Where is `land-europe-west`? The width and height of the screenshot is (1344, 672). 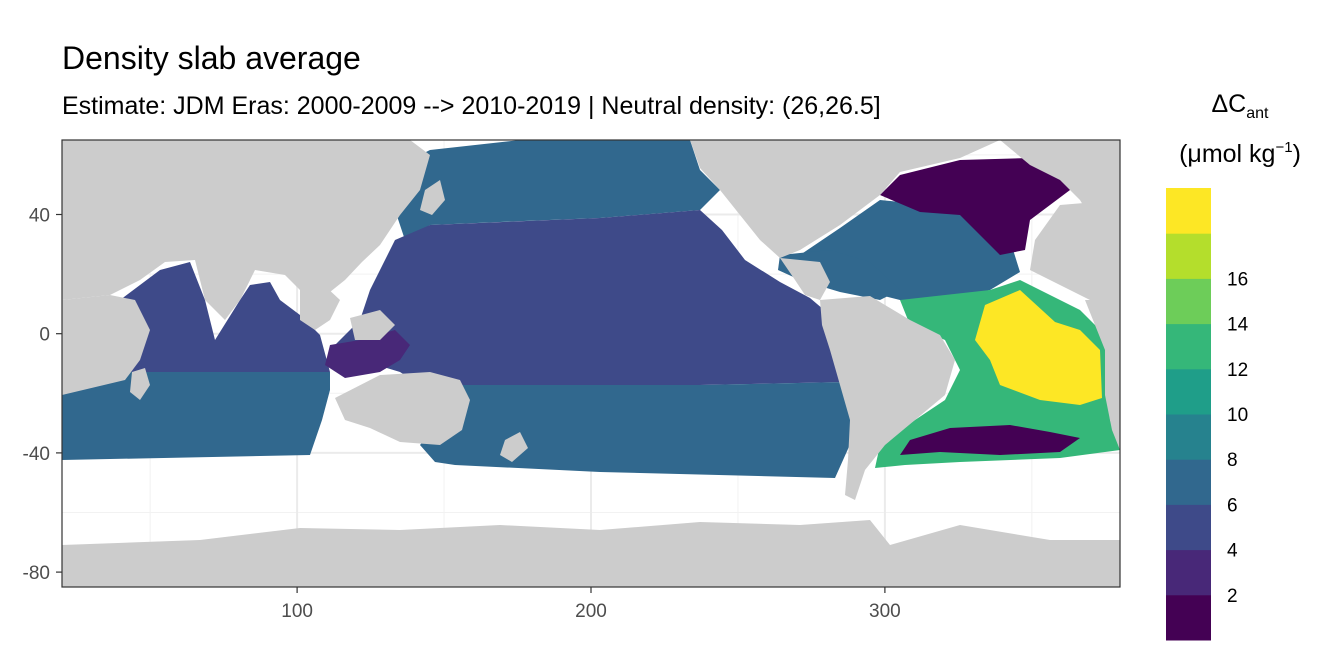
land-europe-west is located at coordinates (1075, 250).